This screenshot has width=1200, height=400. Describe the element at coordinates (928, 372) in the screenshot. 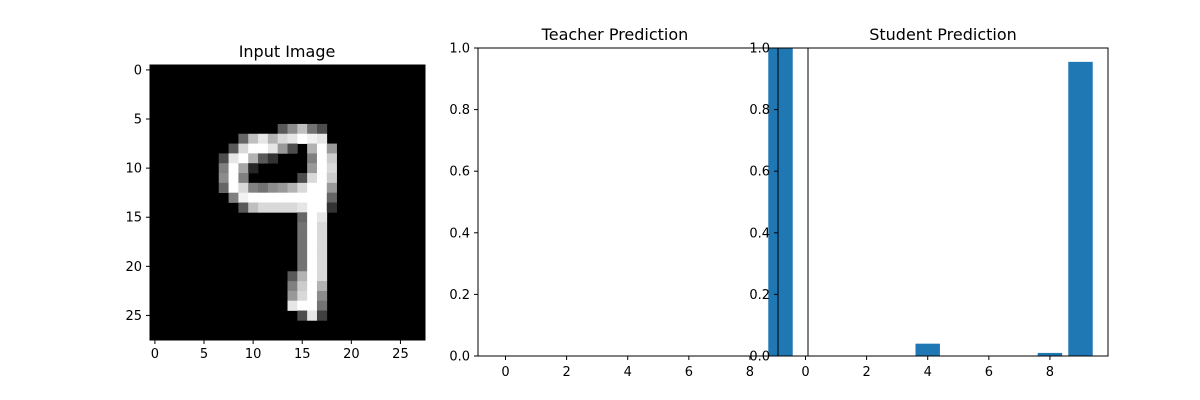

I see `x-tick-label: 4` at that location.